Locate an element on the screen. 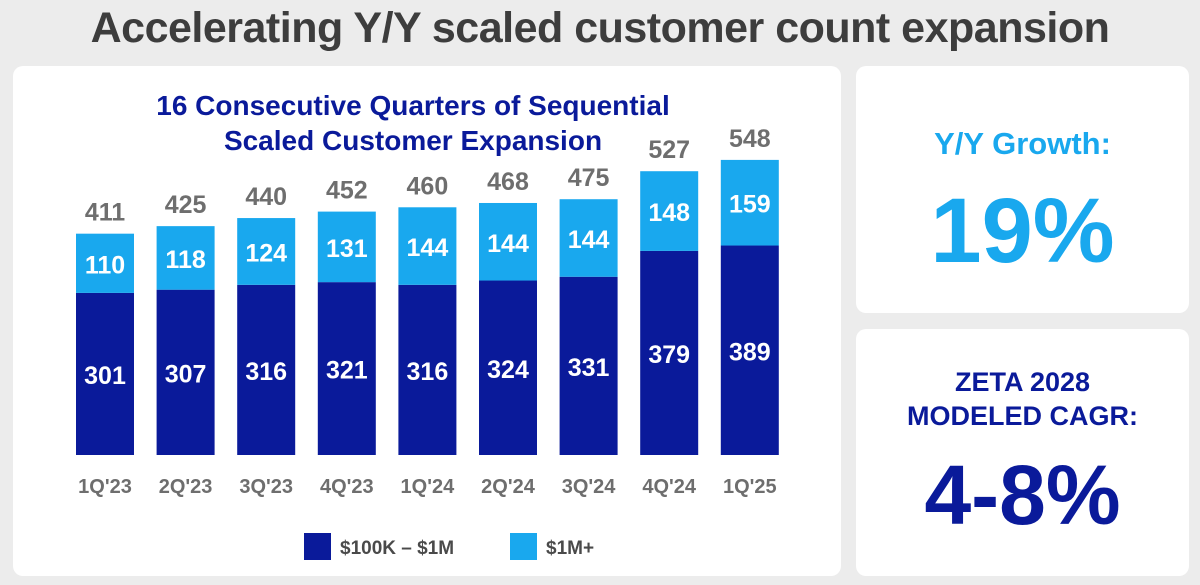 This screenshot has width=1200, height=585. x-tick-label: 4Q'24 is located at coordinates (669, 487).